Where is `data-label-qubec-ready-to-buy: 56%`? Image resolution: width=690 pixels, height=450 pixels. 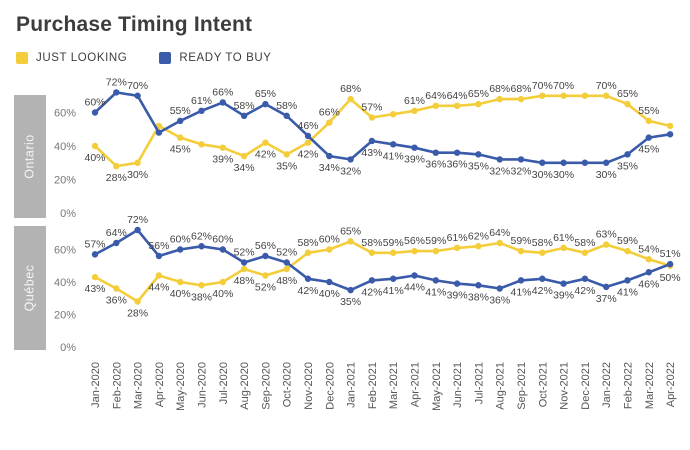
data-label-qubec-ready-to-buy: 56% is located at coordinates (265, 246).